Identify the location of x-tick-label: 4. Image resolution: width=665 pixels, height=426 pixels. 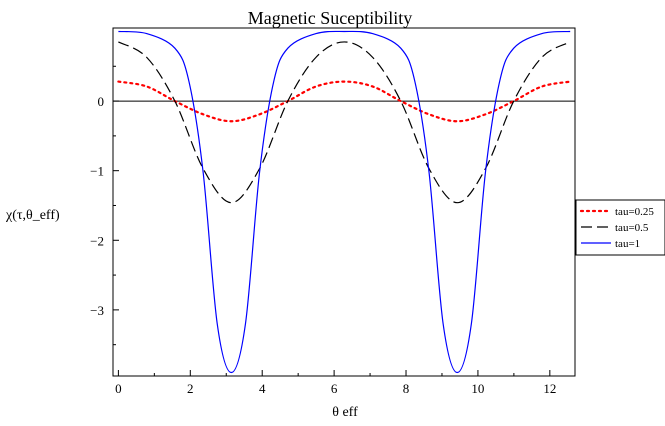
(262, 388).